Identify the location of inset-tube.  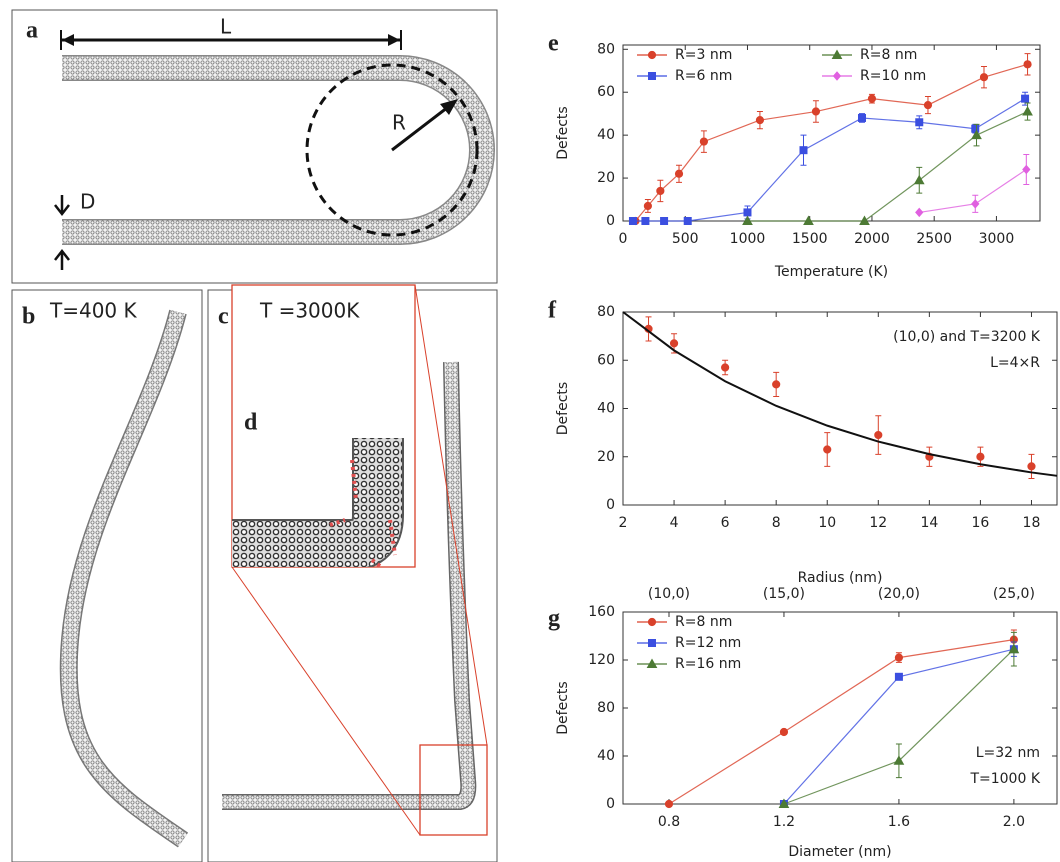
(318, 502).